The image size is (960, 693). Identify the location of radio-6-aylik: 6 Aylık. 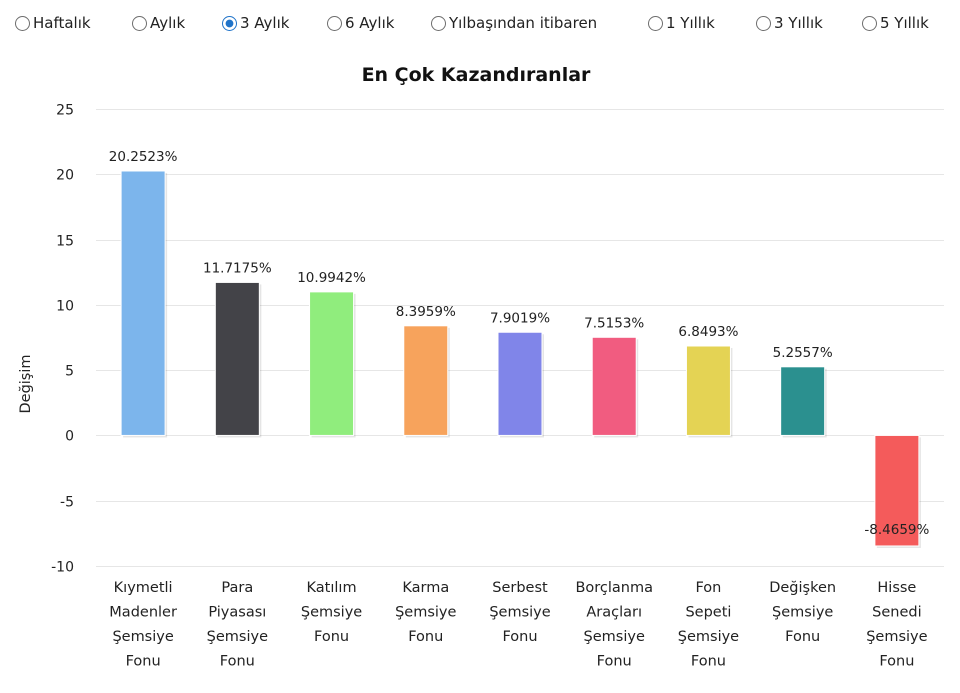
(360, 23).